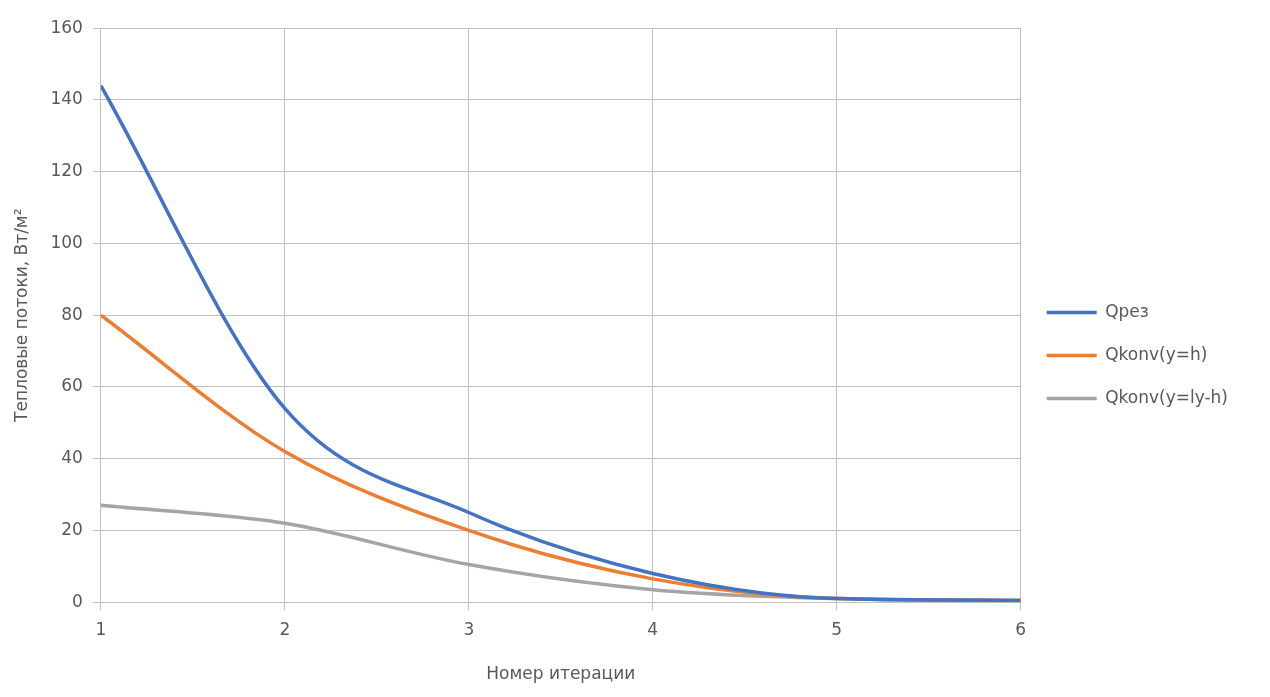  I want to click on x-tick-label: 5, so click(837, 628).